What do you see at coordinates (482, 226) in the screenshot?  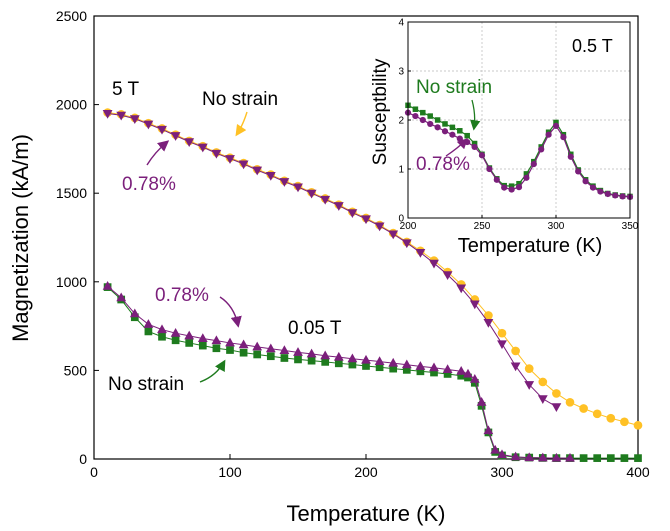 I see `inset-x-tick-label: 250` at bounding box center [482, 226].